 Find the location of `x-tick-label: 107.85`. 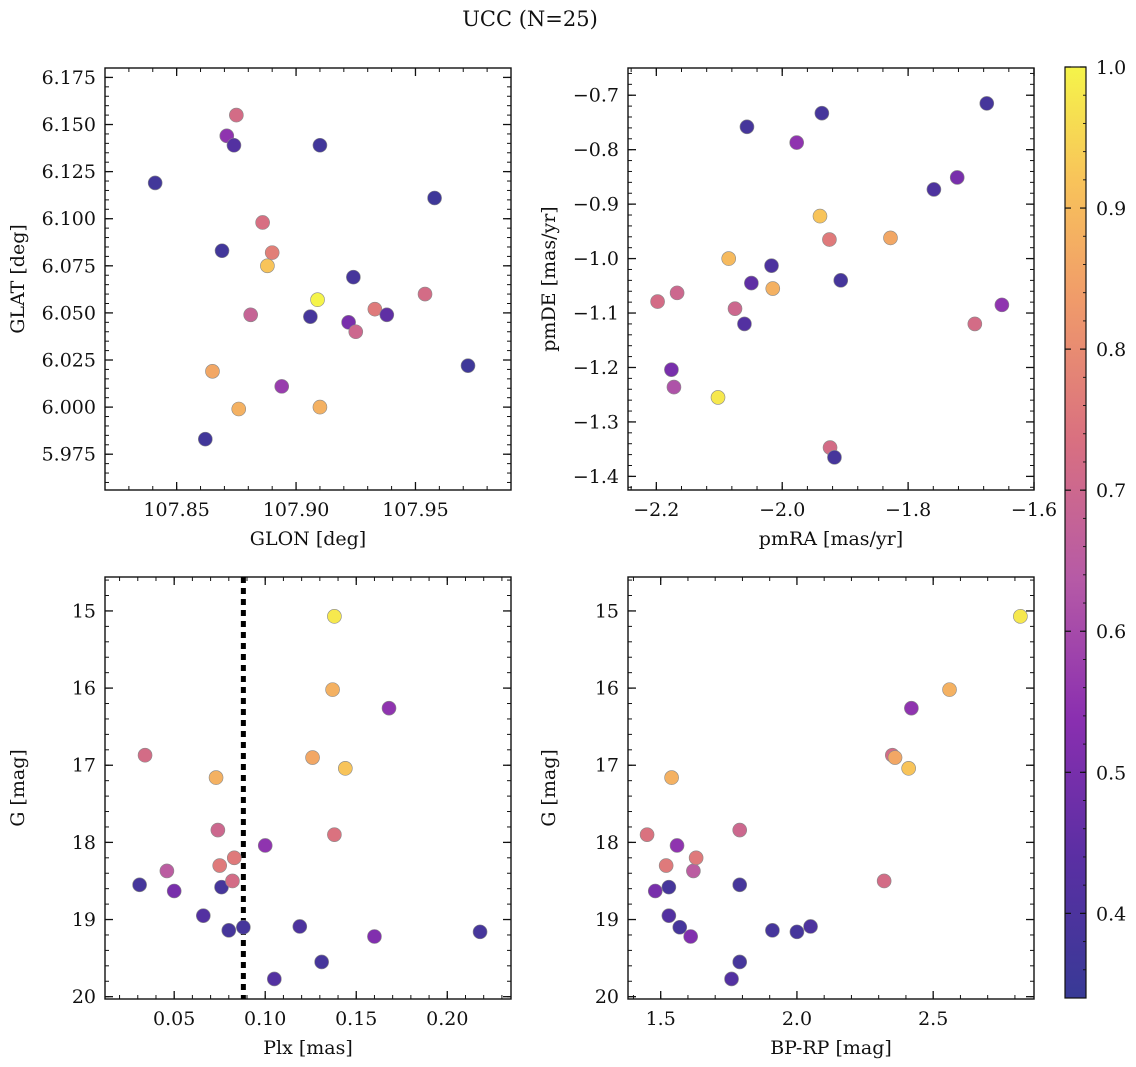

x-tick-label: 107.85 is located at coordinates (176, 510).